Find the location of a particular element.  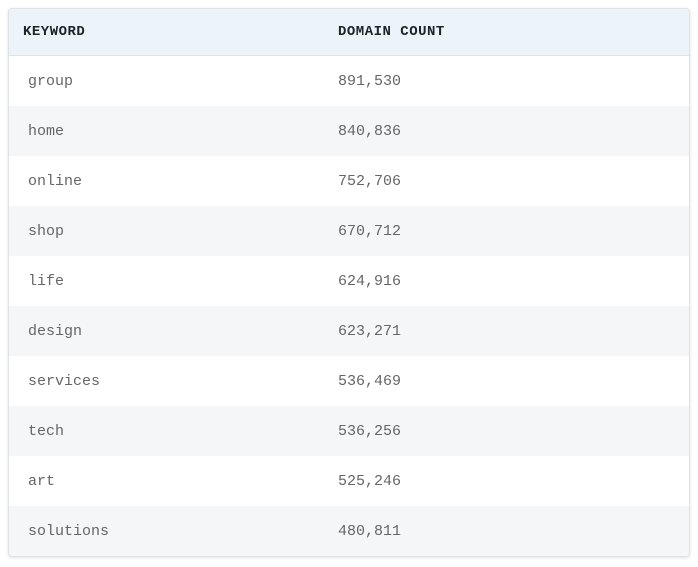

table-row: shop 670,712 is located at coordinates (349, 231).